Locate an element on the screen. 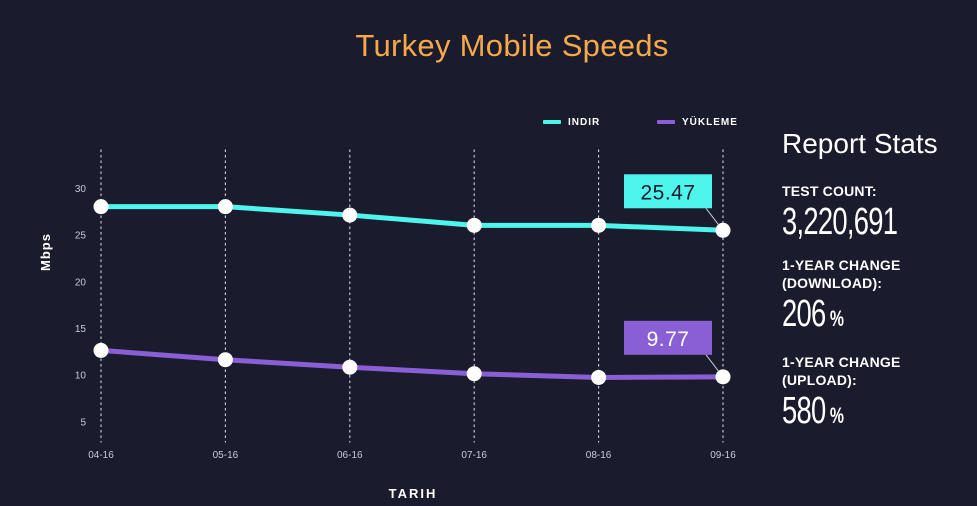  callout-value: 9.77 is located at coordinates (668, 339).